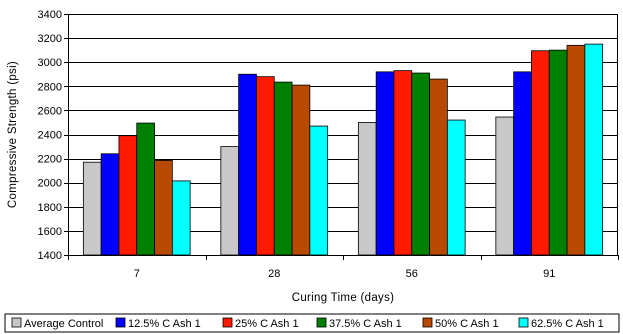  I want to click on x-tick-labels: 7 28 56 91, so click(345, 274).